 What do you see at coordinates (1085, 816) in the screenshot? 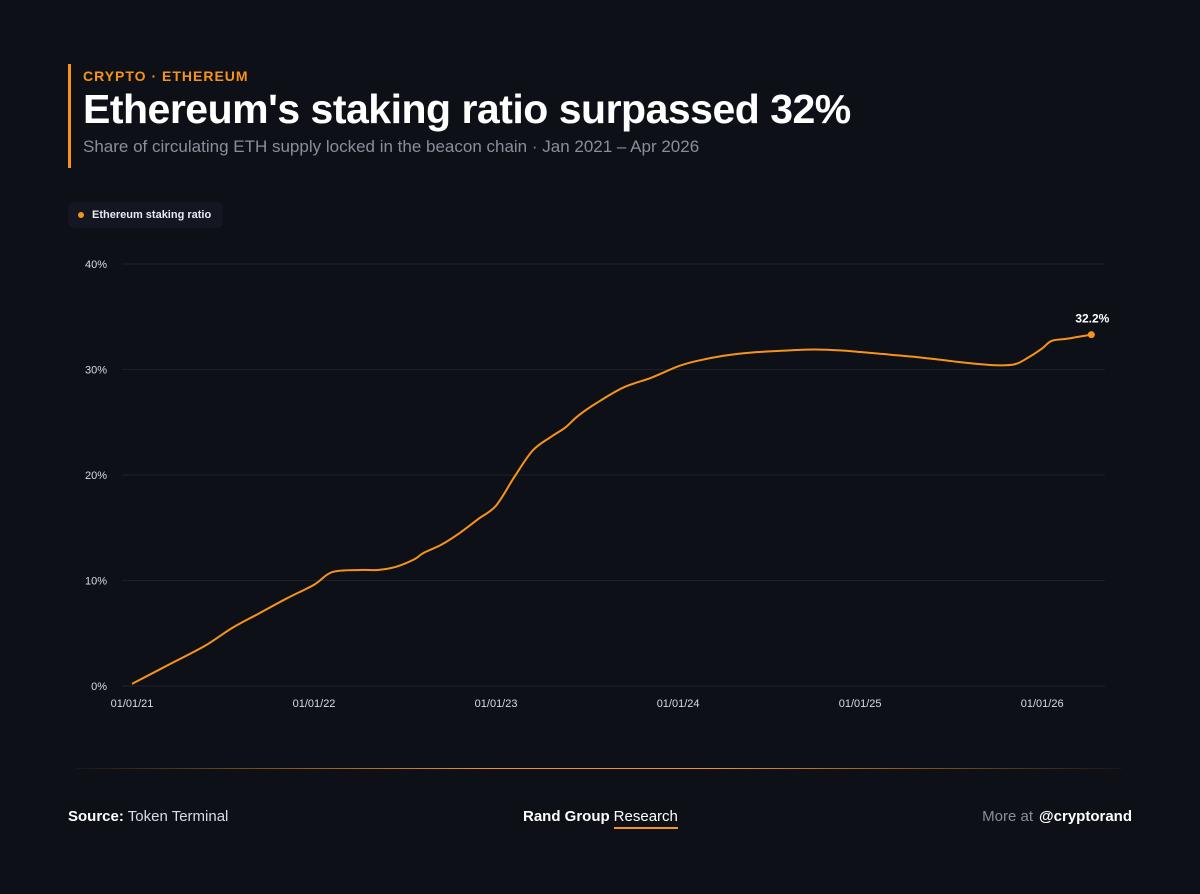
I see `social-handle: @cryptorand` at bounding box center [1085, 816].